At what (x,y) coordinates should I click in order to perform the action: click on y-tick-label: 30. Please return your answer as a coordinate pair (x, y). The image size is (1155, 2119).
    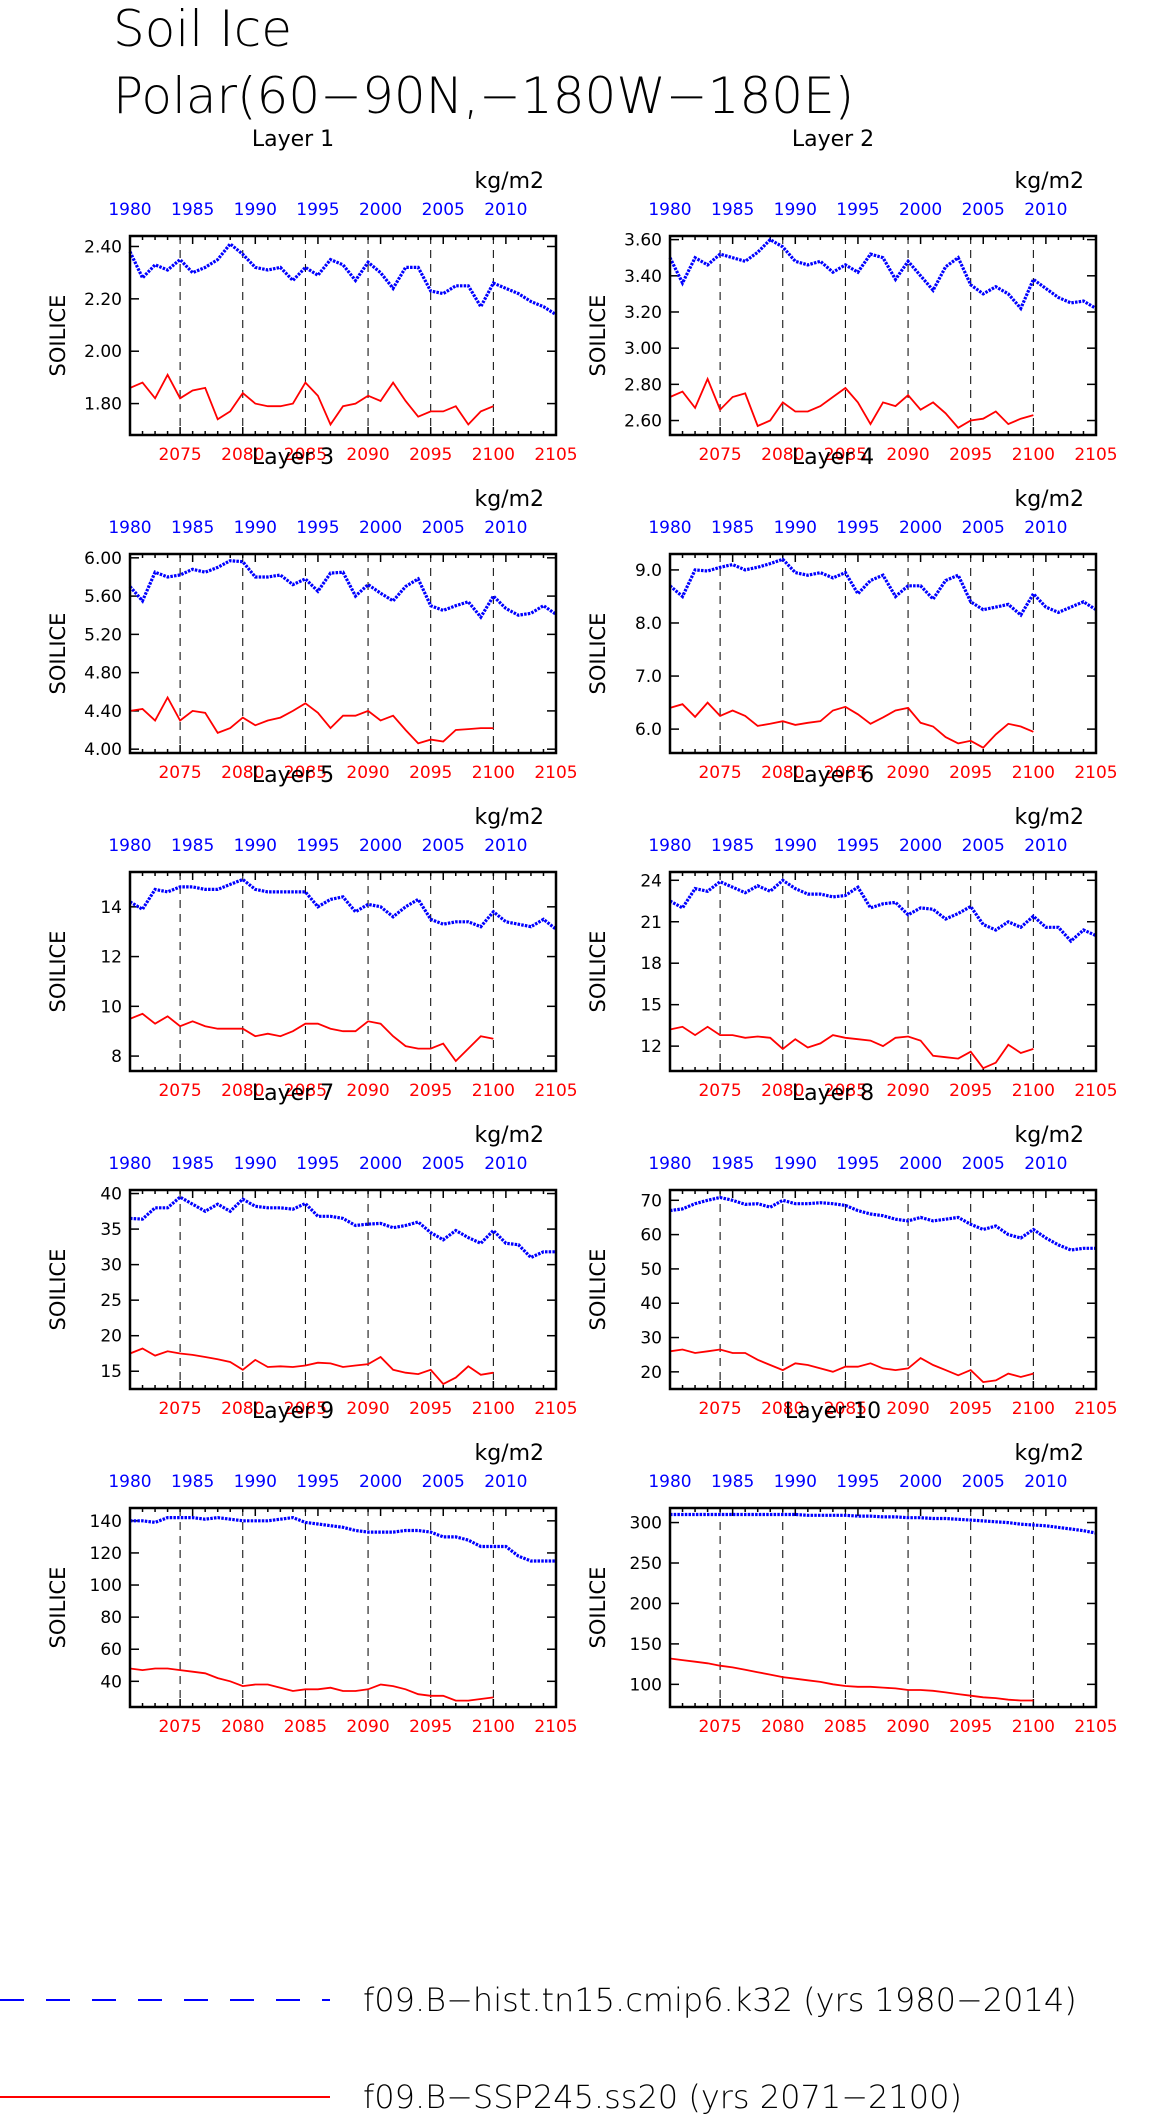
    Looking at the image, I should click on (111, 1266).